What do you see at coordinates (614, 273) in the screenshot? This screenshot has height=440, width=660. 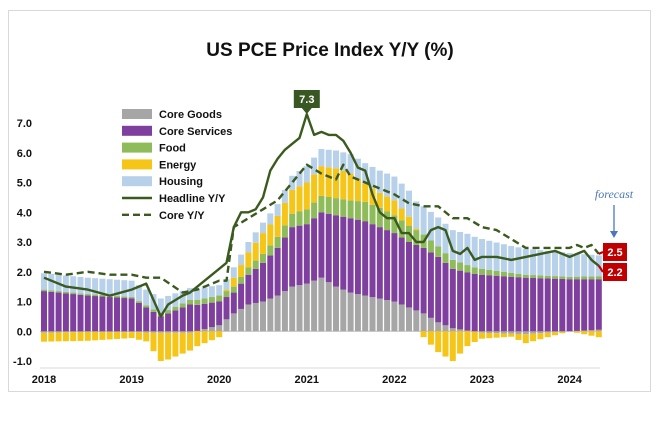 I see `forecast-value-headline-y-y: 2.2` at bounding box center [614, 273].